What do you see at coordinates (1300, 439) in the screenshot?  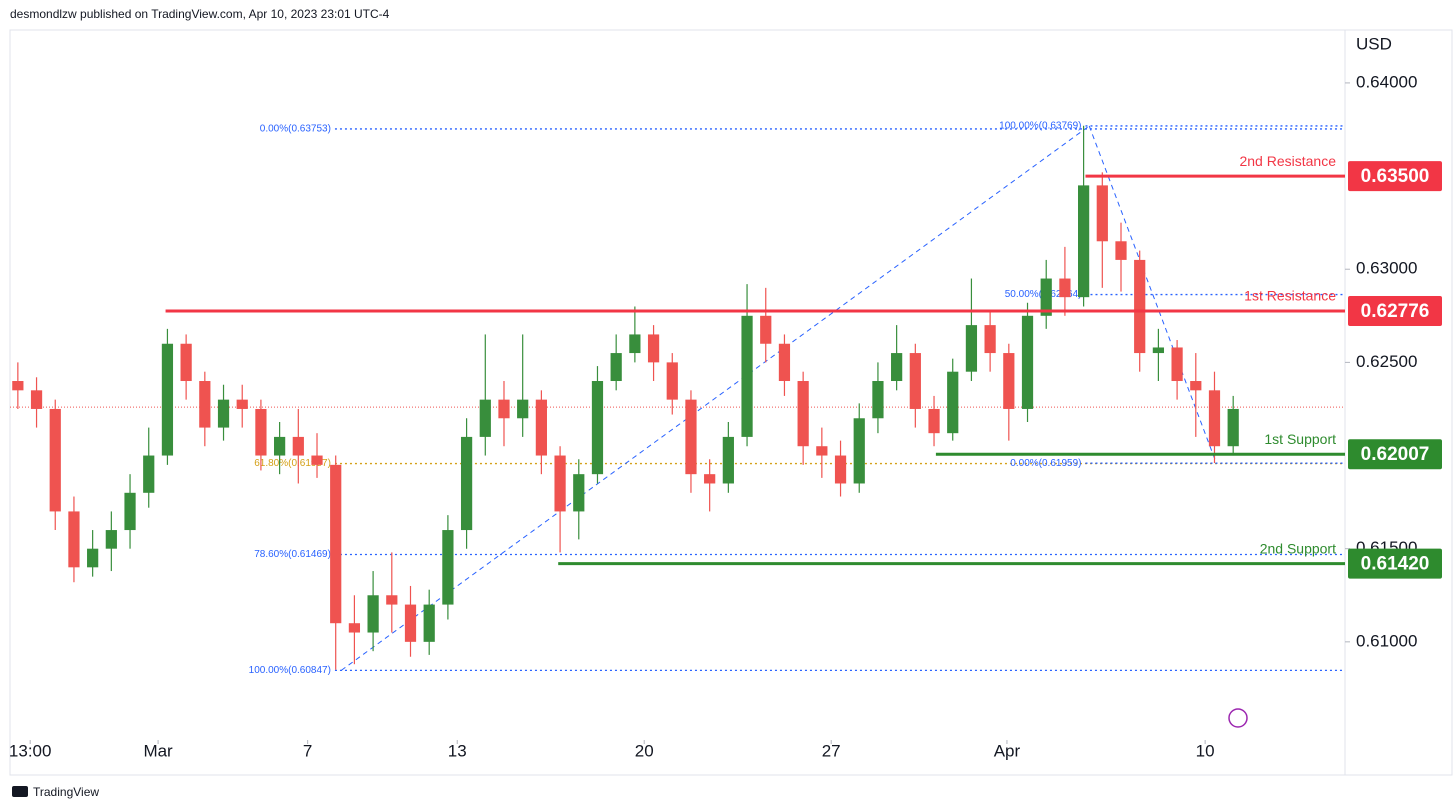 I see `level-name: 1st Support` at bounding box center [1300, 439].